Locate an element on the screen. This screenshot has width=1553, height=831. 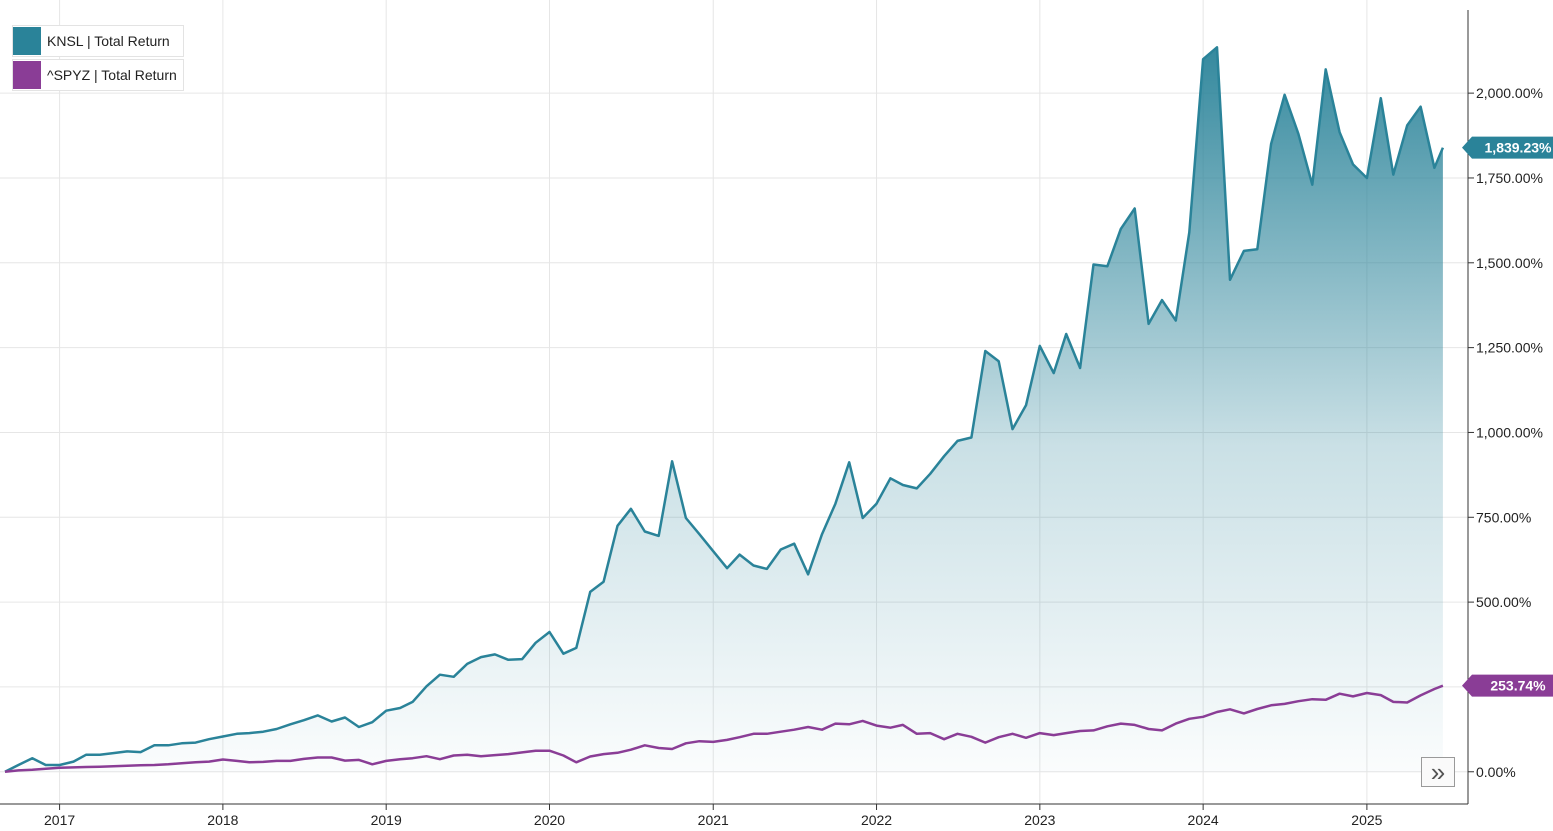
y-tick-label: 0.00% is located at coordinates (1496, 772).